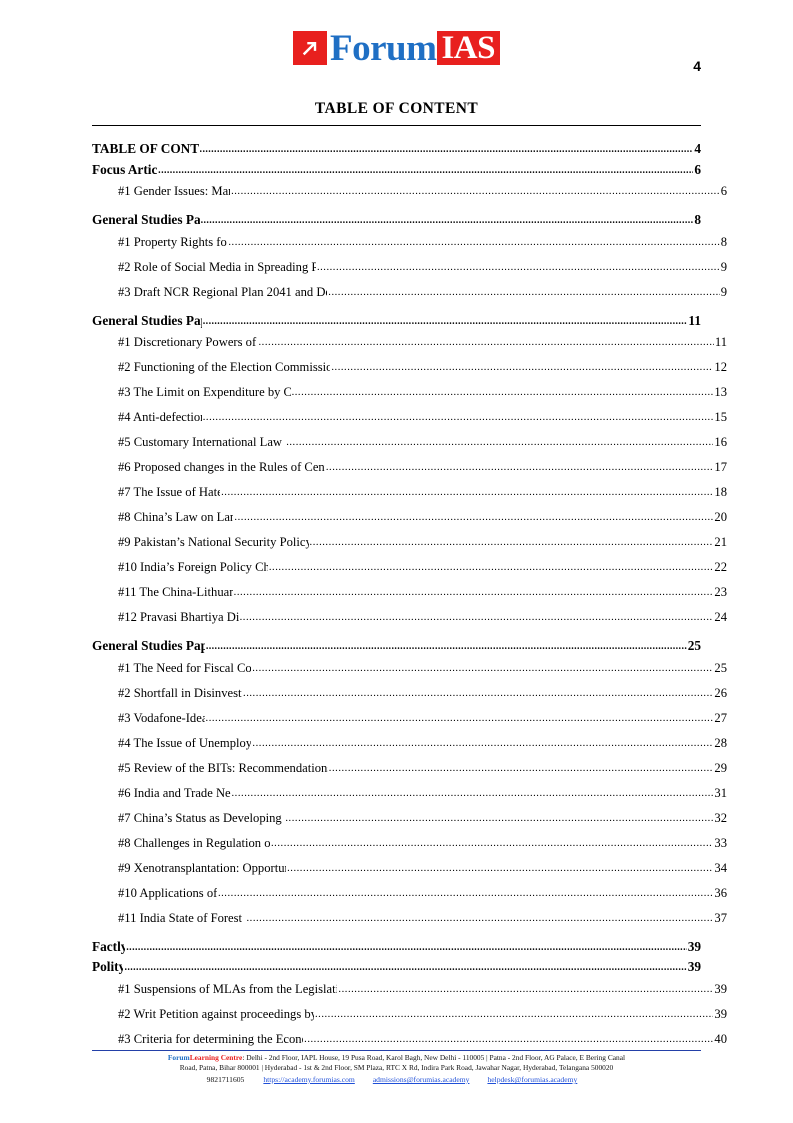 Image resolution: width=793 pixels, height=1123 pixels. What do you see at coordinates (720, 817) in the screenshot?
I see `toc-entry-page-number: 32` at bounding box center [720, 817].